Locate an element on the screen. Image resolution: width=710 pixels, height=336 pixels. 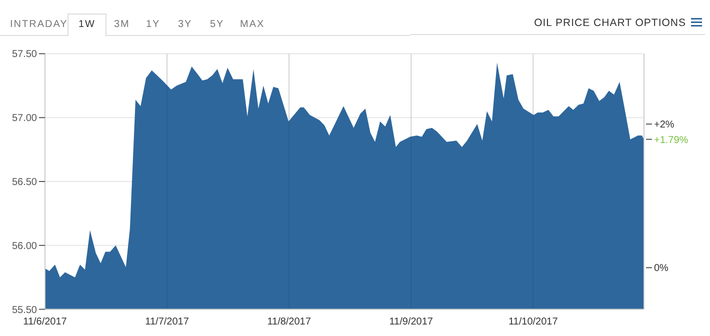
y-tick-label: 57.50 is located at coordinates (25, 54).